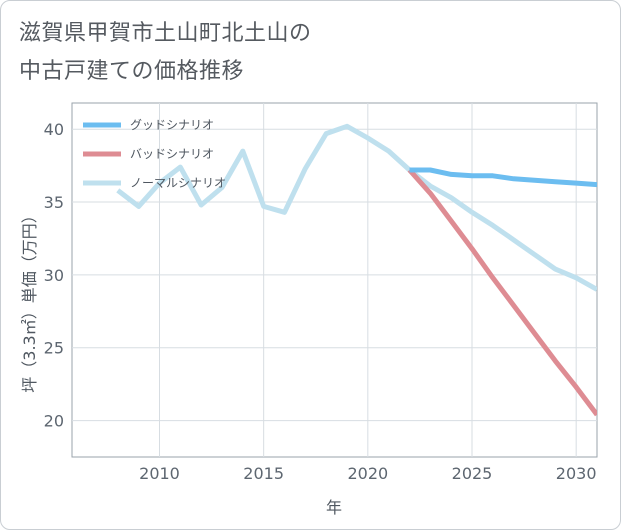 This screenshot has height=530, width=621. What do you see at coordinates (29, 299) in the screenshot?
I see `y-axis-title: 坪（3.3㎡）単価（万円）` at bounding box center [29, 299].